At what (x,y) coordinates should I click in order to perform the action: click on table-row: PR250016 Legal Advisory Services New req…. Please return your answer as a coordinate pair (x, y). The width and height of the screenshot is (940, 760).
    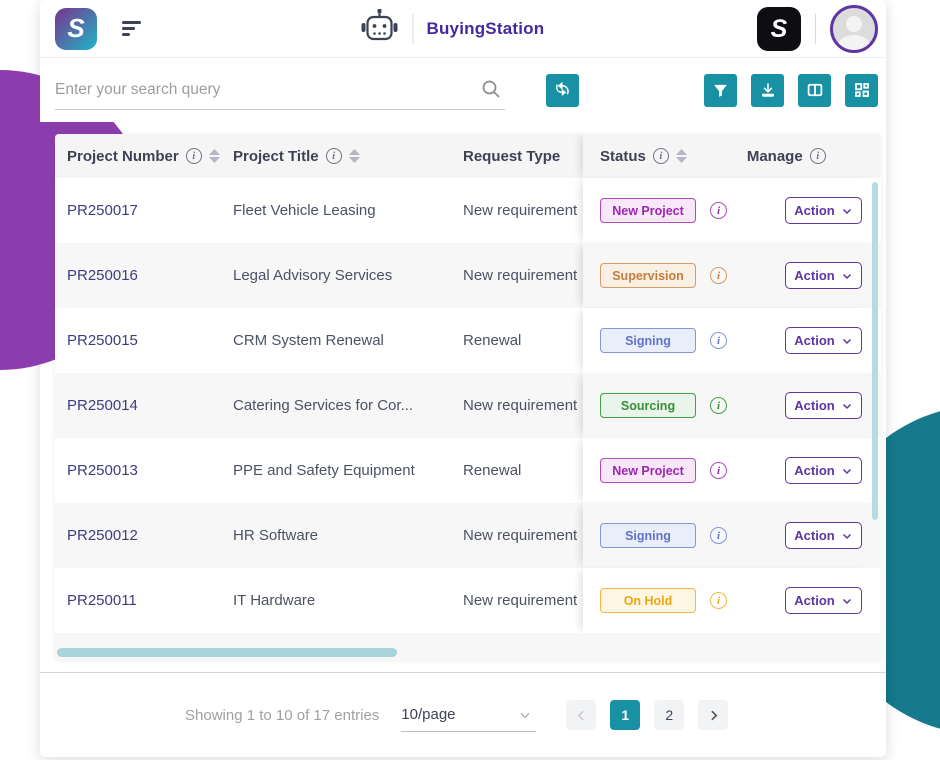
    Looking at the image, I should click on (468, 275).